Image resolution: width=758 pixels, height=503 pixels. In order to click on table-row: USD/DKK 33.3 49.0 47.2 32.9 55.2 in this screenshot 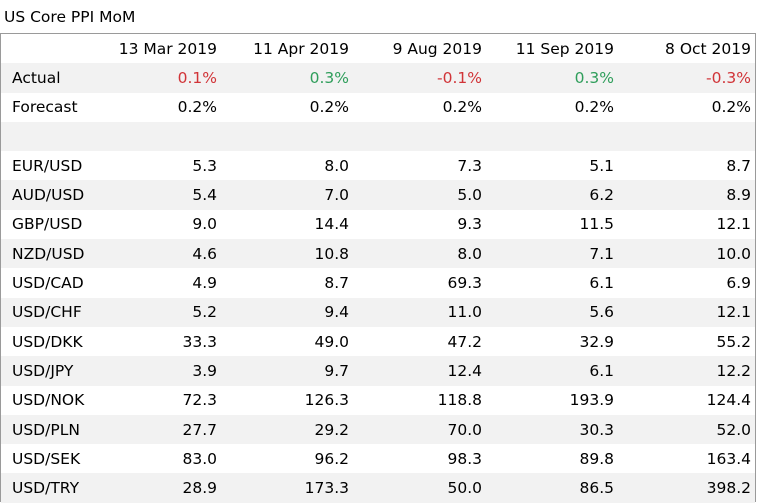, I will do `click(378, 341)`.